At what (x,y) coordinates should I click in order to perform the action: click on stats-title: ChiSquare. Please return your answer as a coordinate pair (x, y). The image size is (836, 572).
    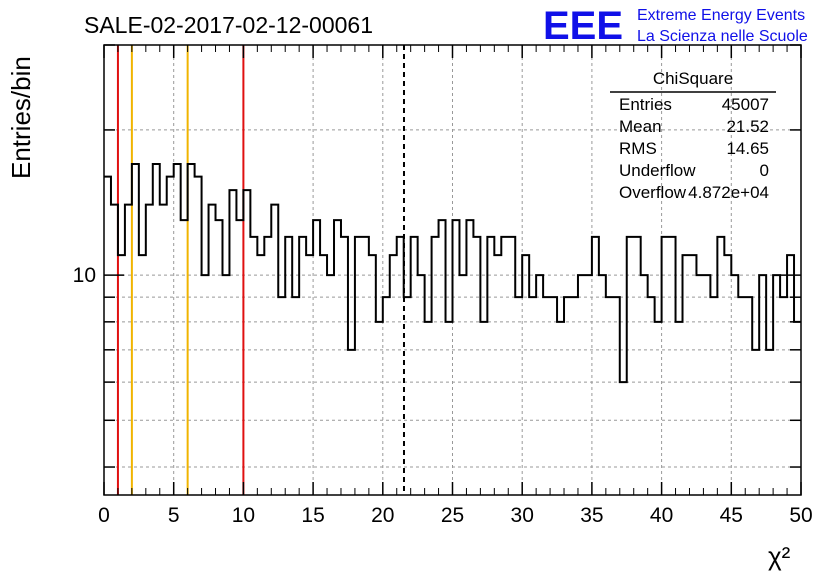
    Looking at the image, I should click on (693, 78).